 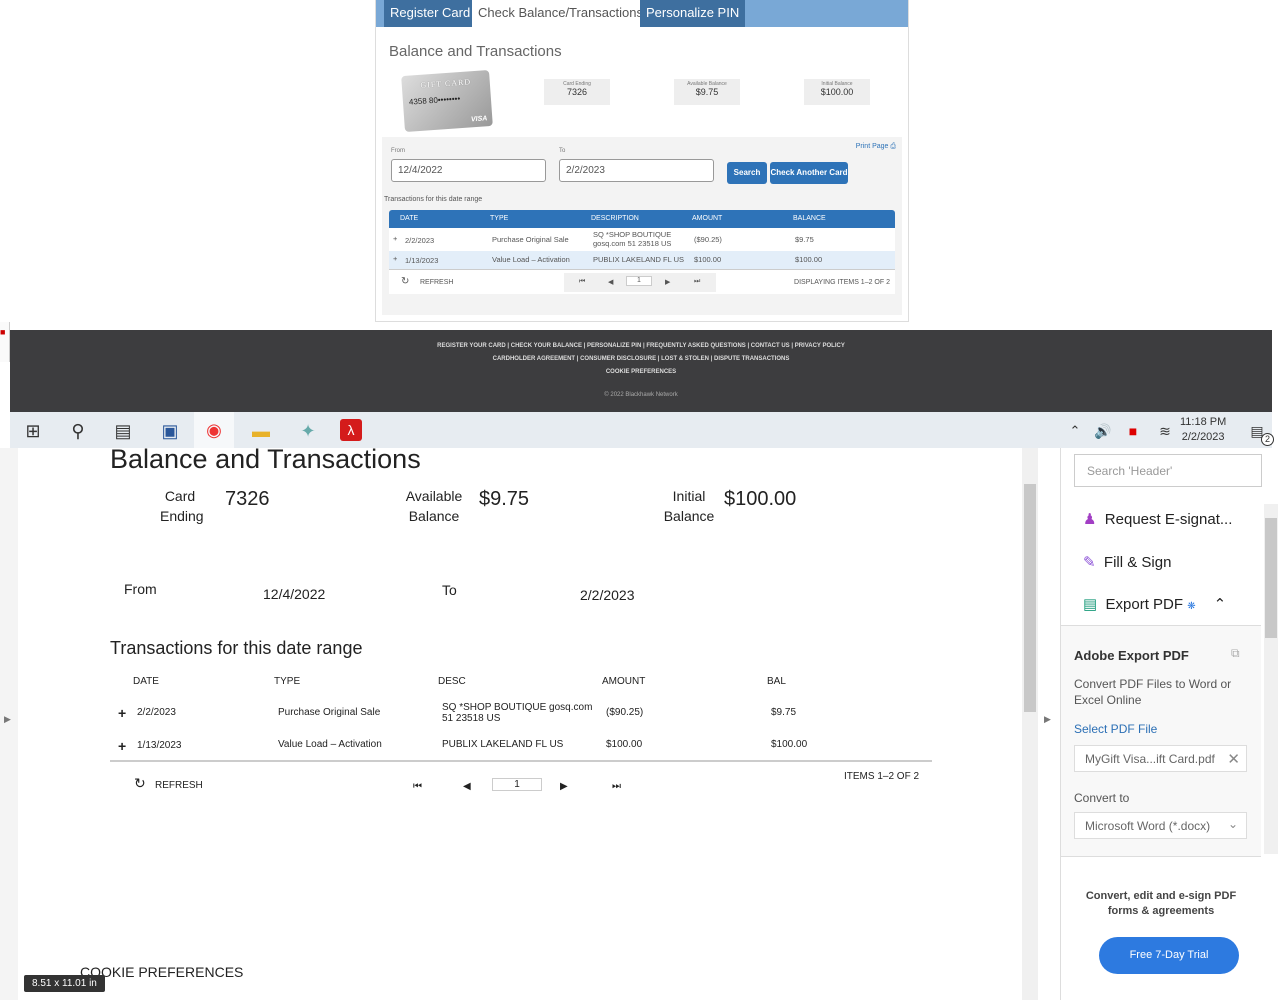 What do you see at coordinates (1160, 758) in the screenshot?
I see `selected-file: MyGift Visa...ift Card.pdf ✕` at bounding box center [1160, 758].